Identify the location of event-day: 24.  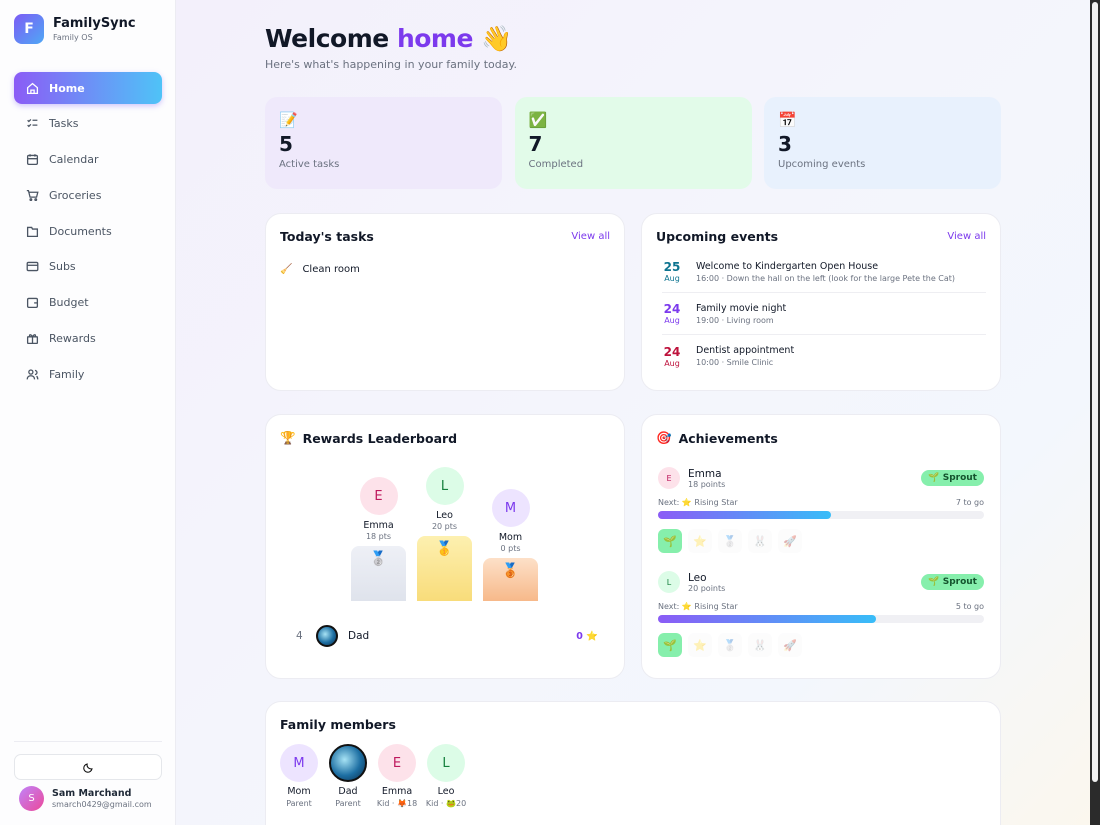
(672, 351).